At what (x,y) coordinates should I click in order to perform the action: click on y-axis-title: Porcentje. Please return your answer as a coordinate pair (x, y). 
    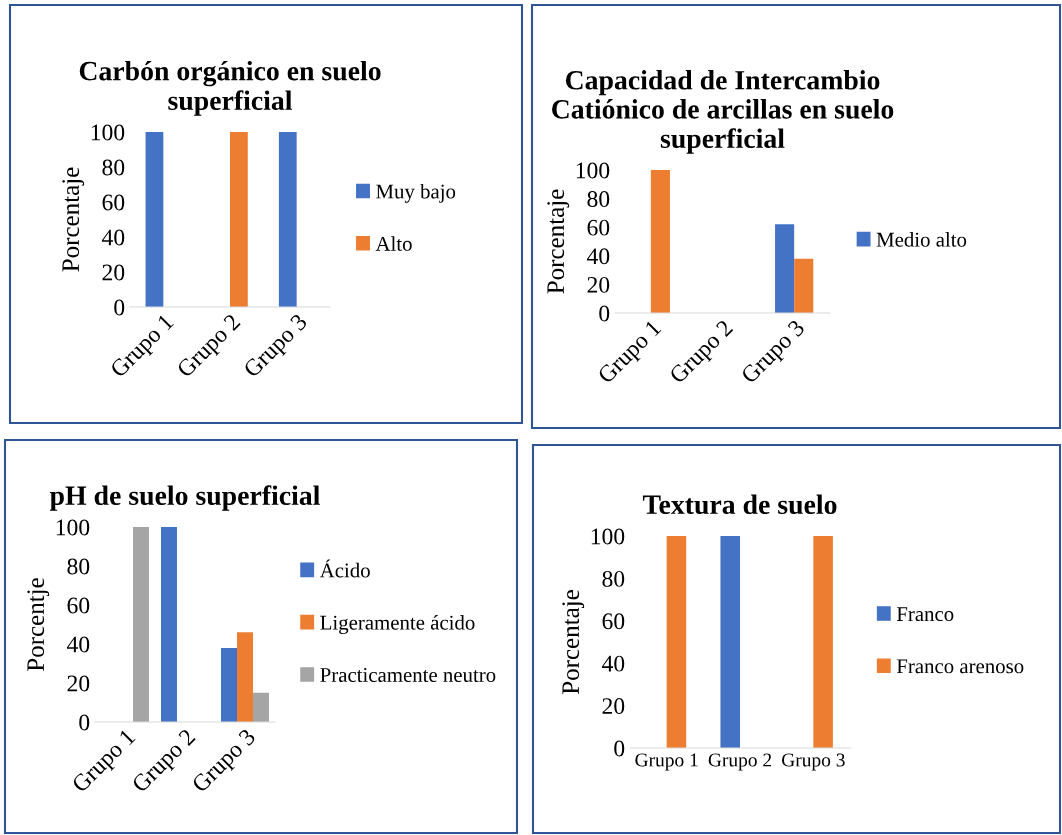
    Looking at the image, I should click on (38, 624).